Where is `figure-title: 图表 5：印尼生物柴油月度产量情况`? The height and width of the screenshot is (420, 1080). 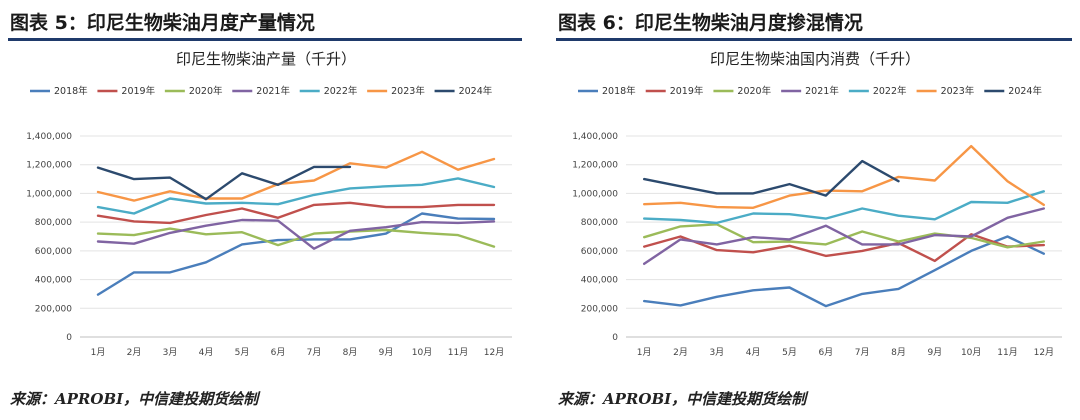
figure-title: 图表 5：印尼生物柴油月度产量情况 is located at coordinates (162, 23).